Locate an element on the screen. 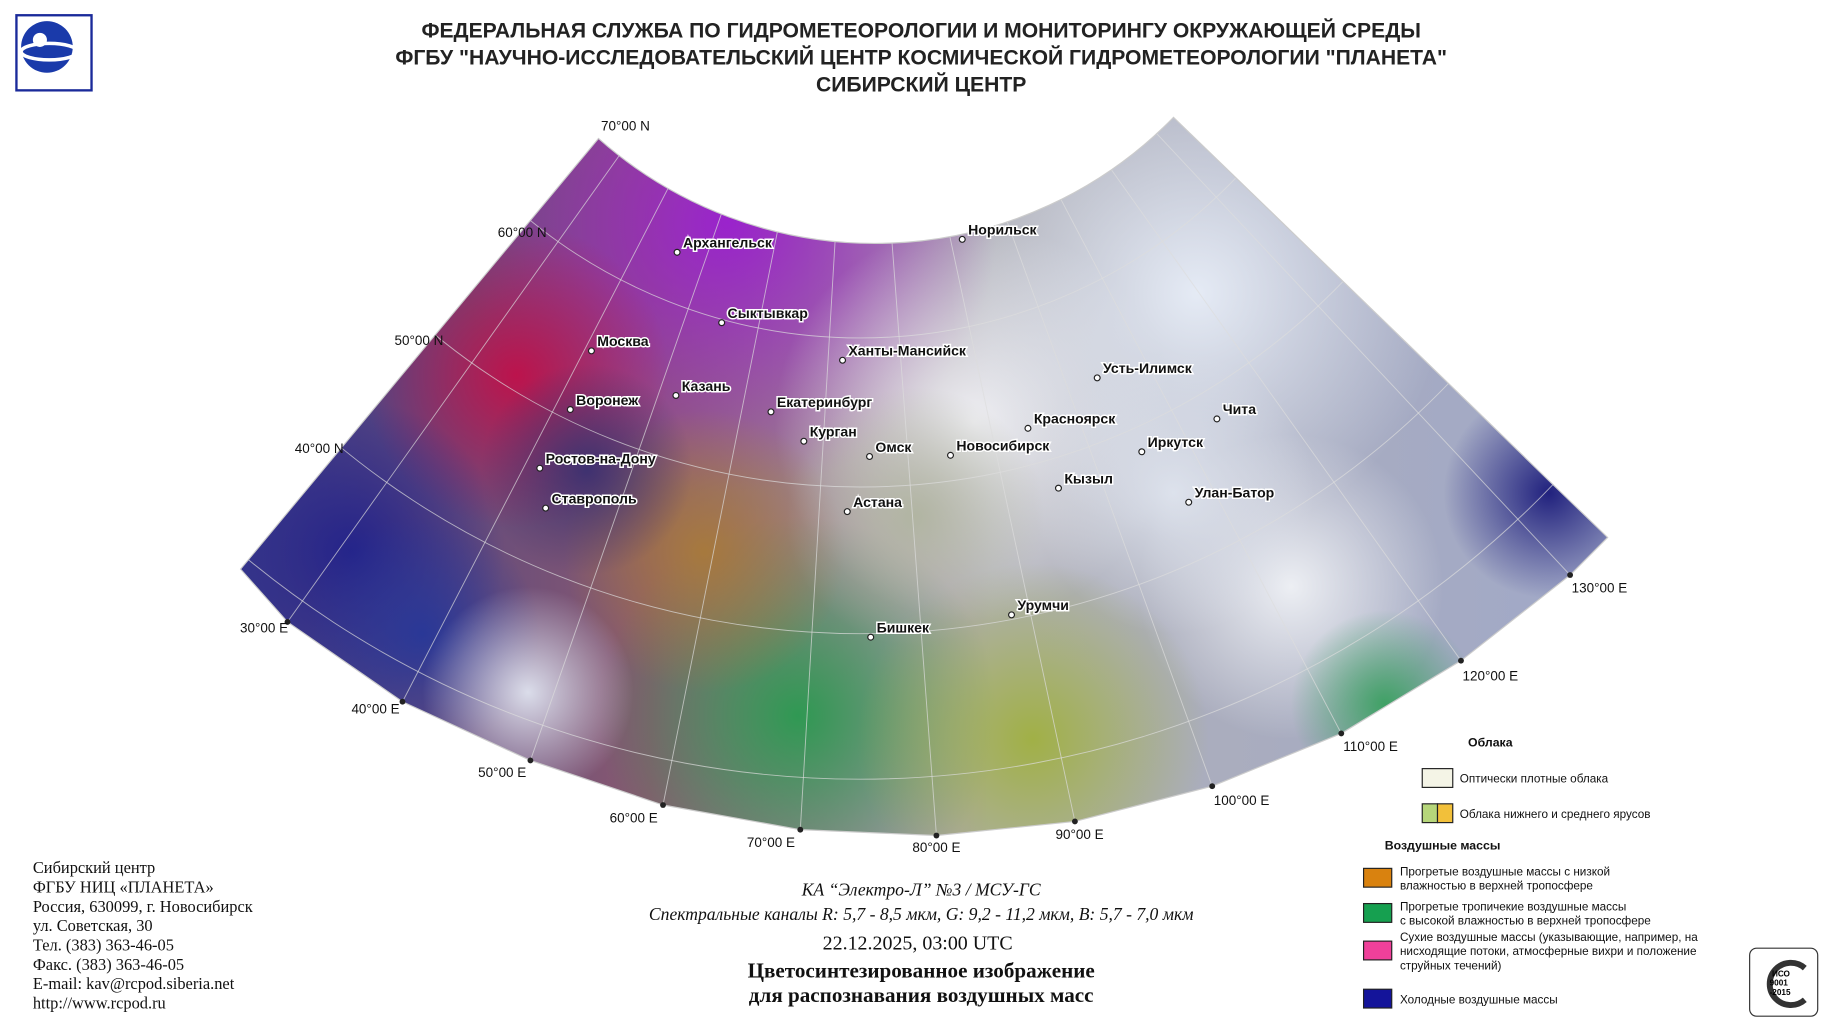  city-label: Чита is located at coordinates (1239, 409).